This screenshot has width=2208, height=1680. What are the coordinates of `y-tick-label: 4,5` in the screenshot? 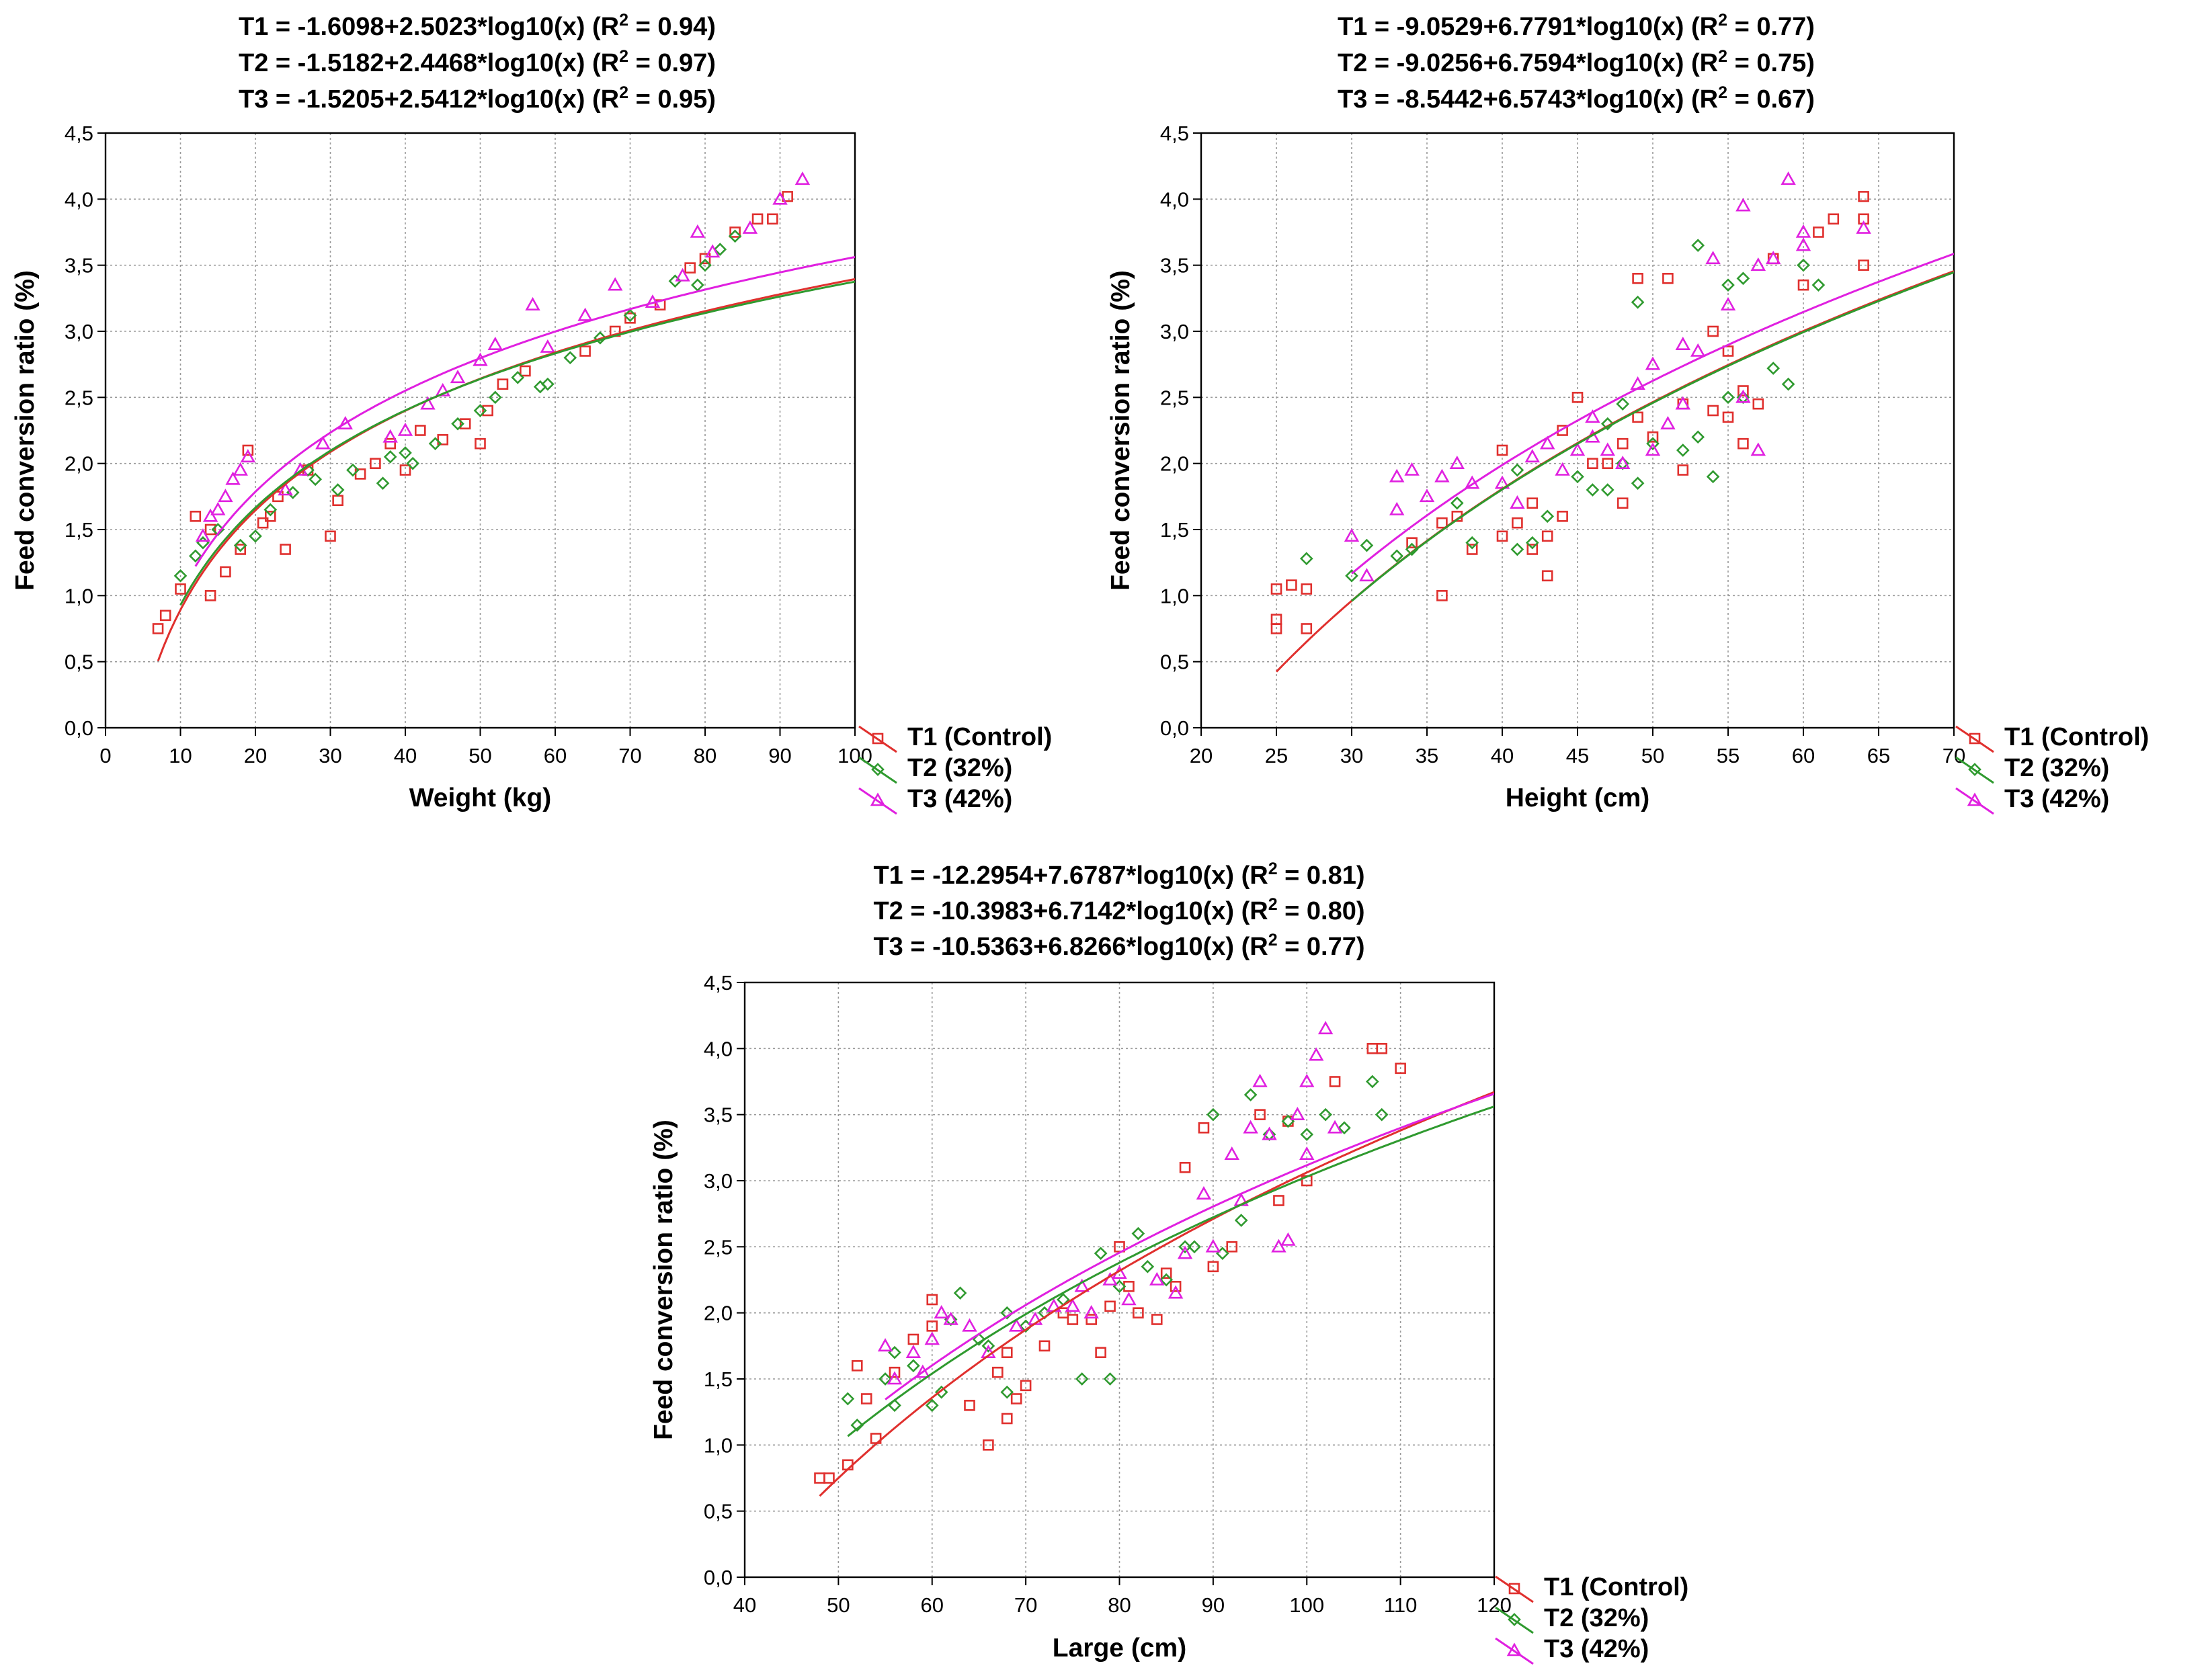 It's located at (79, 133).